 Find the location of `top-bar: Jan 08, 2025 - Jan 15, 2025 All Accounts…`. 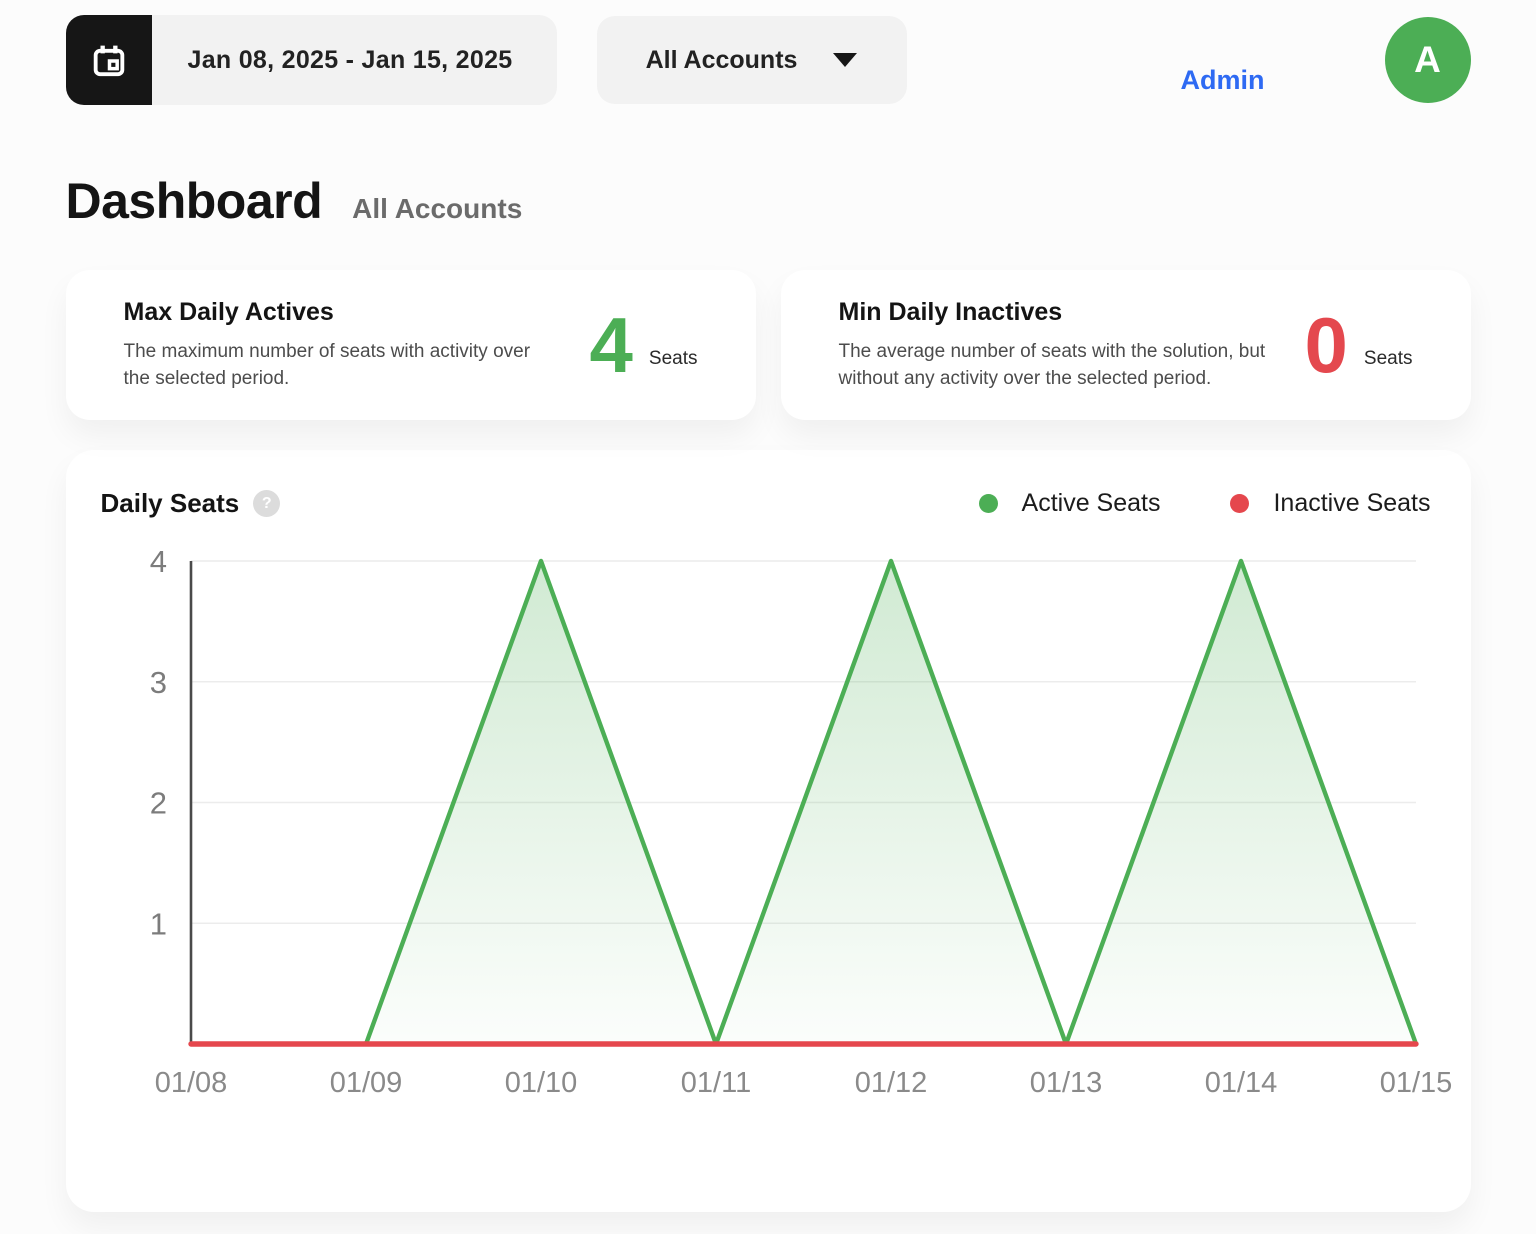

top-bar: Jan 08, 2025 - Jan 15, 2025 All Accounts… is located at coordinates (768, 60).